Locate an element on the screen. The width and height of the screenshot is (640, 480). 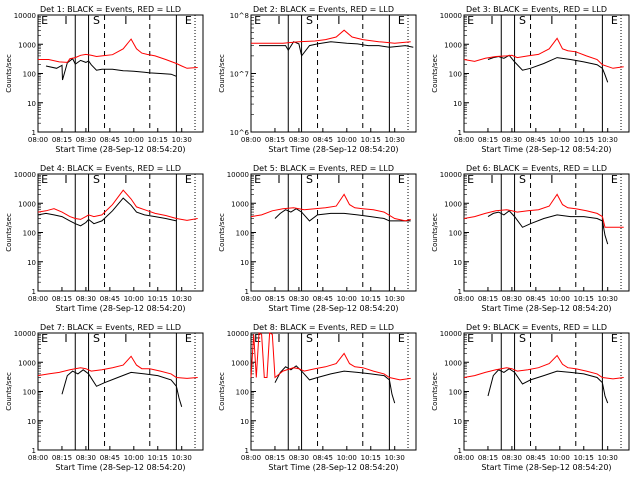
chart-title: Det 9: BLACK = Events, RED = LLD is located at coordinates (536, 327).